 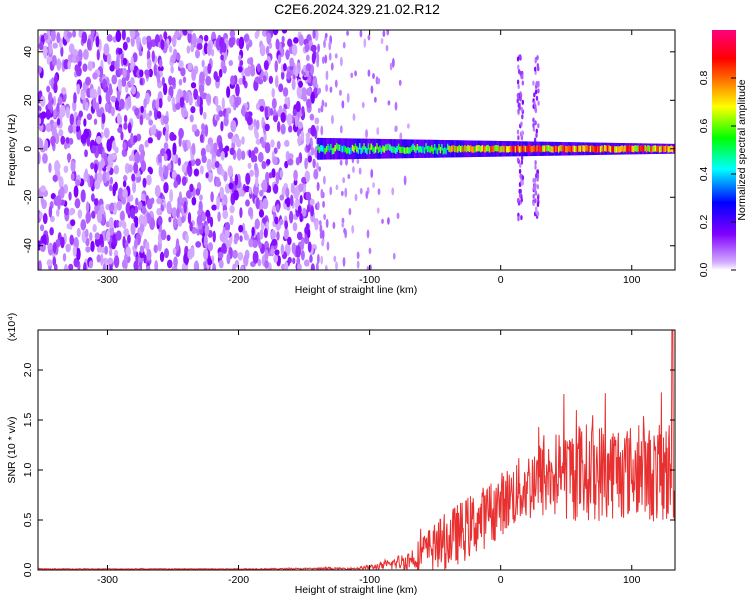 I want to click on x-tick-label: 0, so click(x=501, y=280).